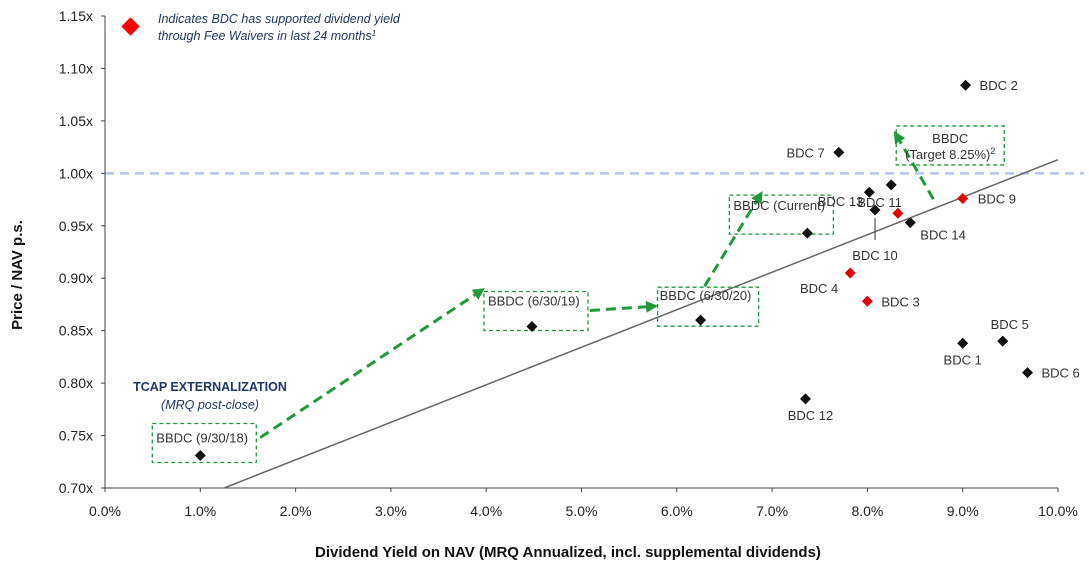 The width and height of the screenshot is (1089, 566). What do you see at coordinates (210, 387) in the screenshot?
I see `annotation-title: TCAP EXTERNALIZATION` at bounding box center [210, 387].